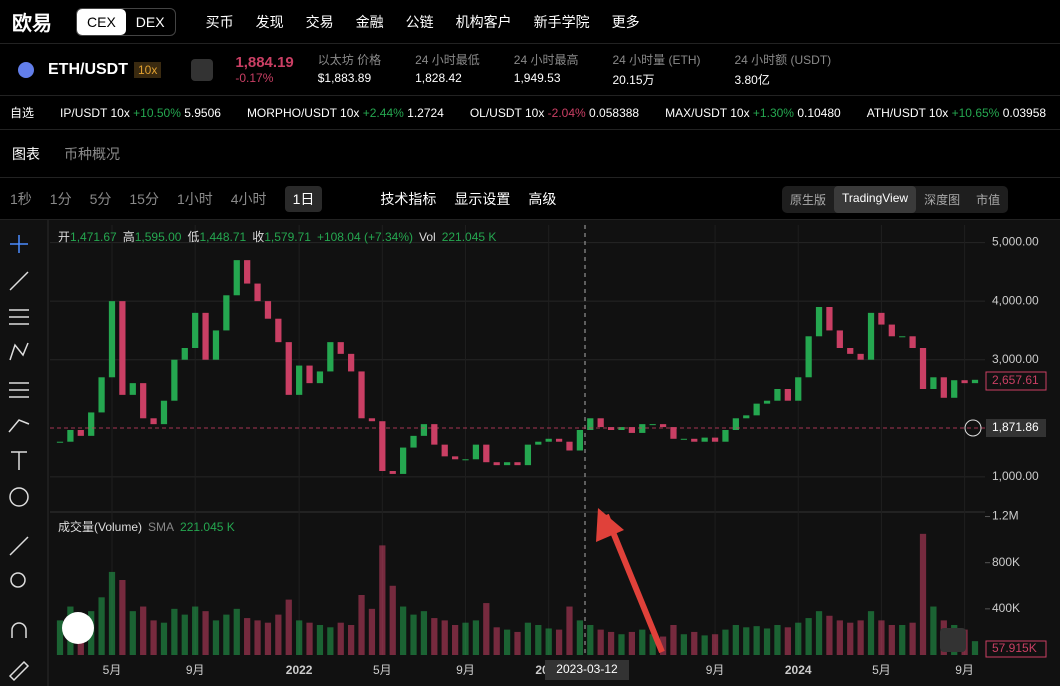 The height and width of the screenshot is (686, 1060). What do you see at coordinates (988, 200) in the screenshot?
I see `view: 市值` at bounding box center [988, 200].